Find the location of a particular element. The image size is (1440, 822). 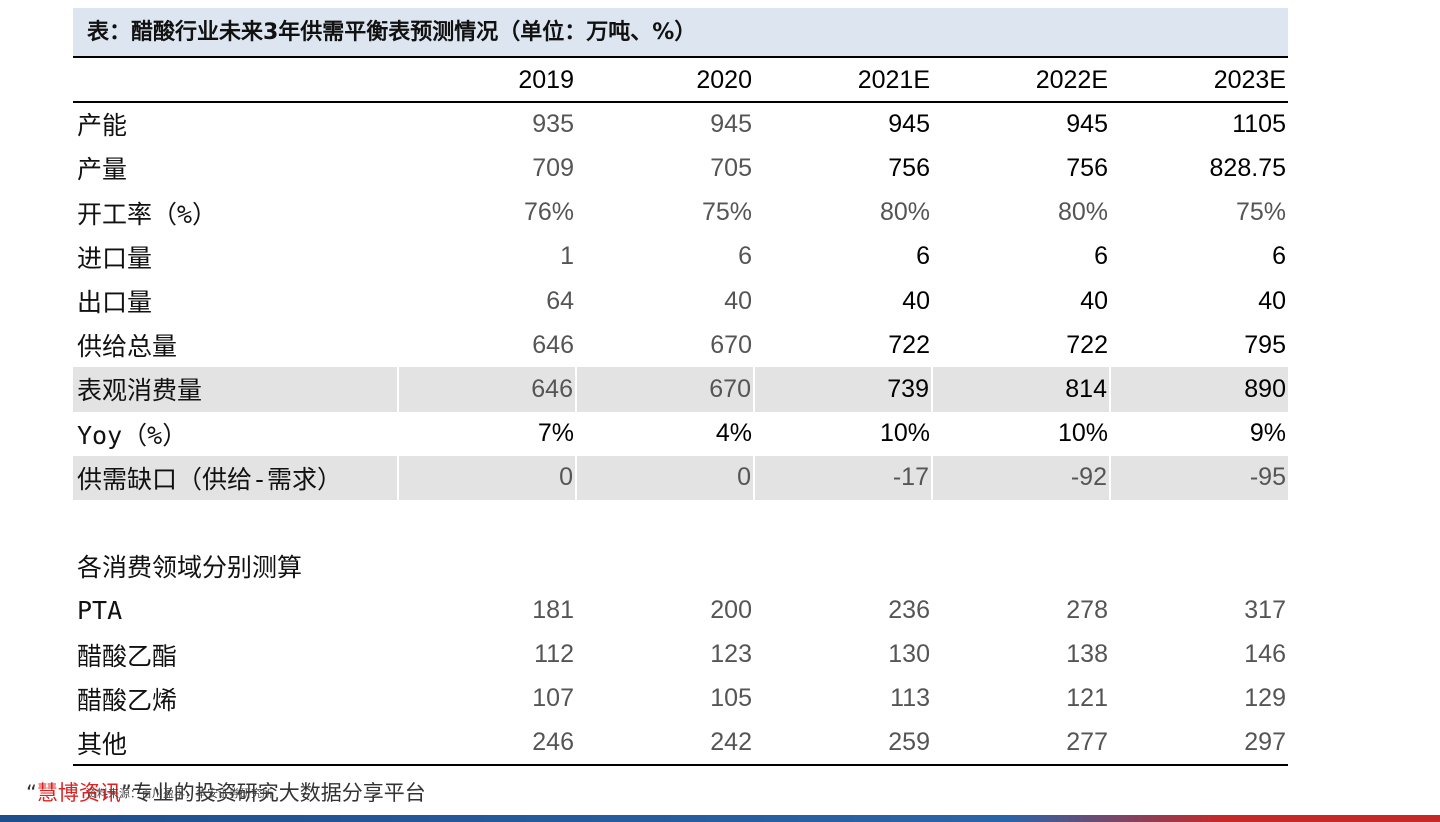

table-row-segment-vinyl-acetate: 醋酸乙烯 107 105 113 121 129 is located at coordinates (680, 699).